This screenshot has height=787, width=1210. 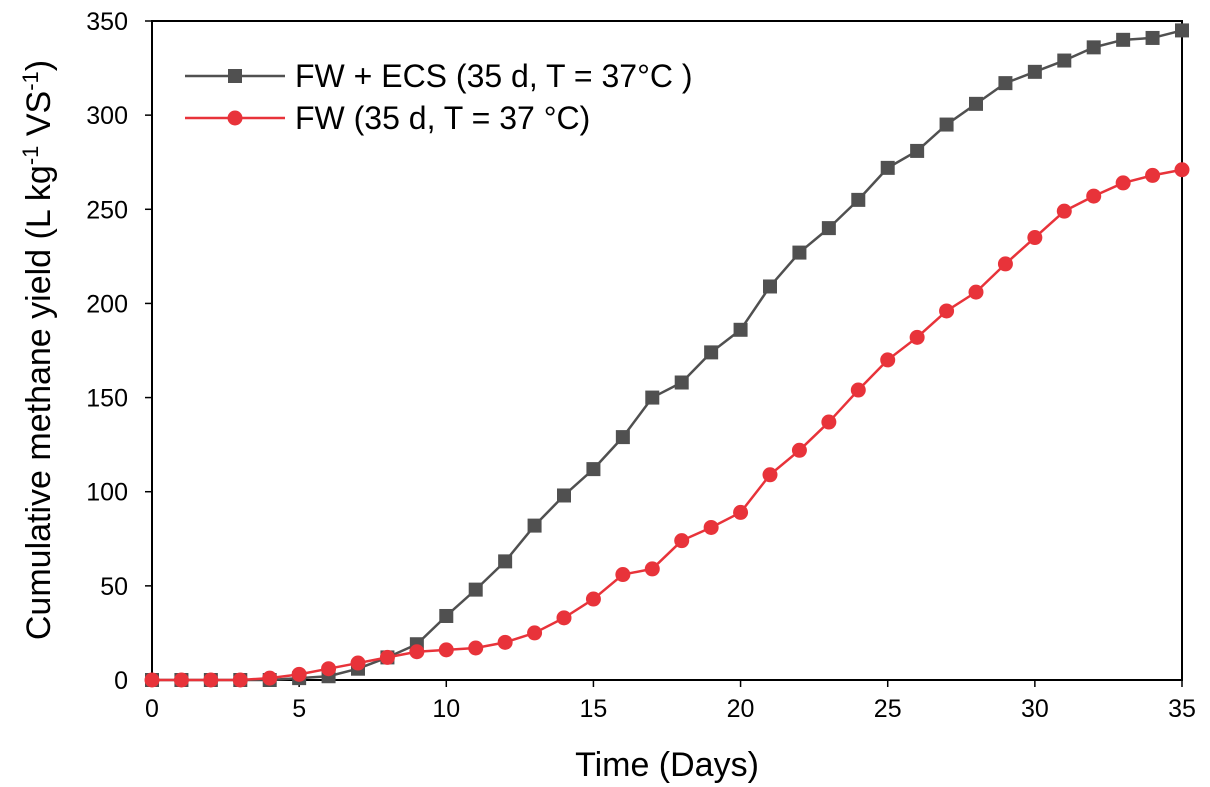 I want to click on y-axis-ticks: 0 50 100 150 200 250 300 350, so click(x=119, y=351).